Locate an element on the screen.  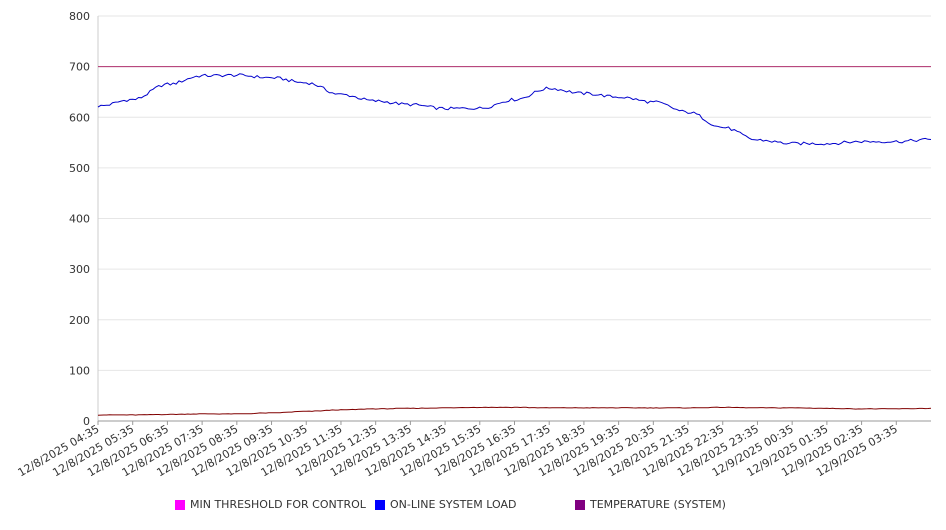
y-tick-label: 800 is located at coordinates (79, 16).